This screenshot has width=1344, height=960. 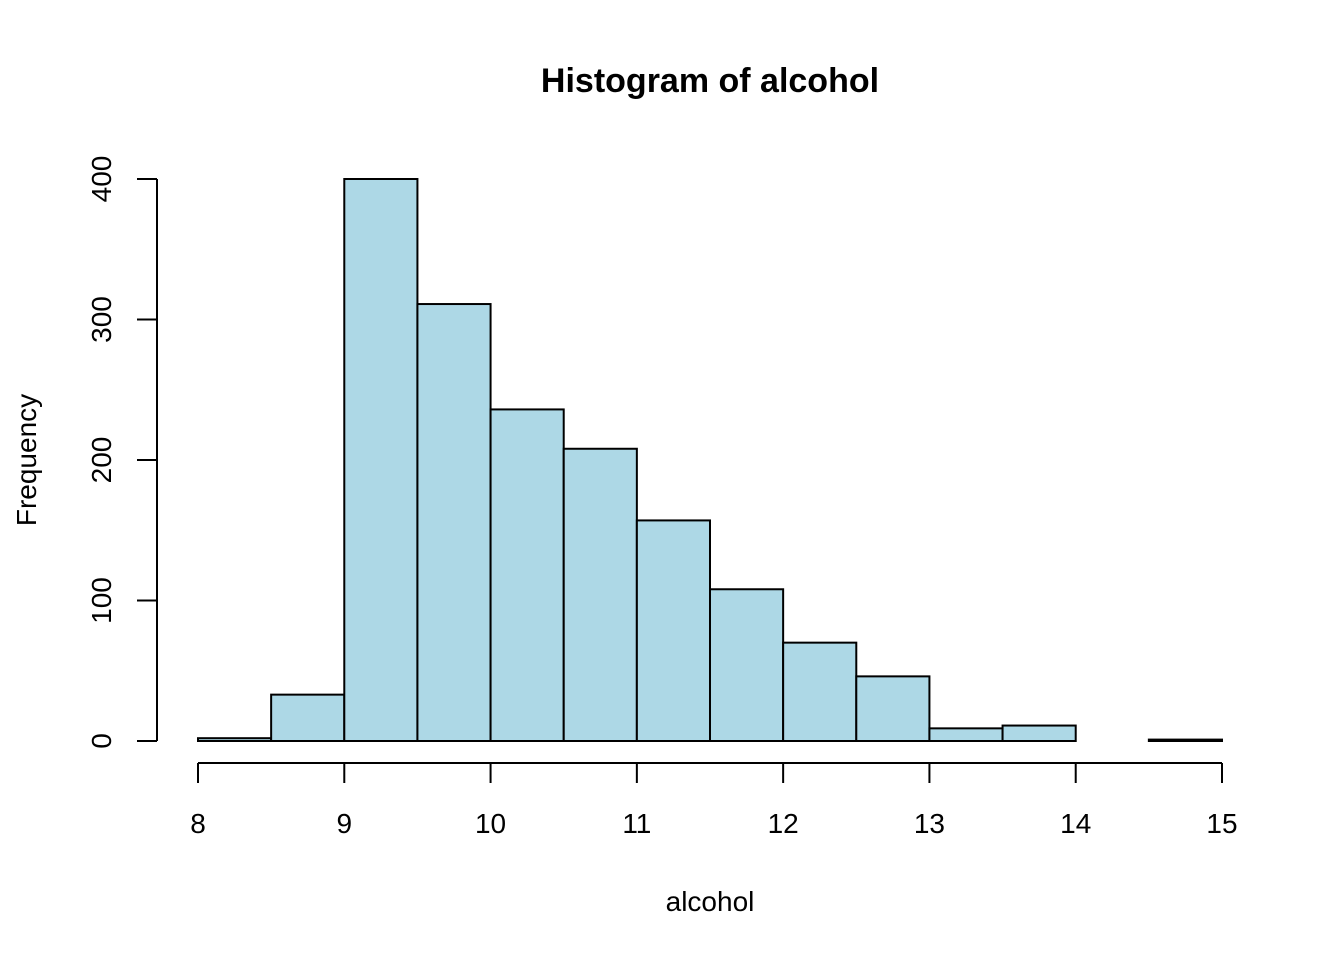 What do you see at coordinates (101, 741) in the screenshot?
I see `y-tick-label: 0` at bounding box center [101, 741].